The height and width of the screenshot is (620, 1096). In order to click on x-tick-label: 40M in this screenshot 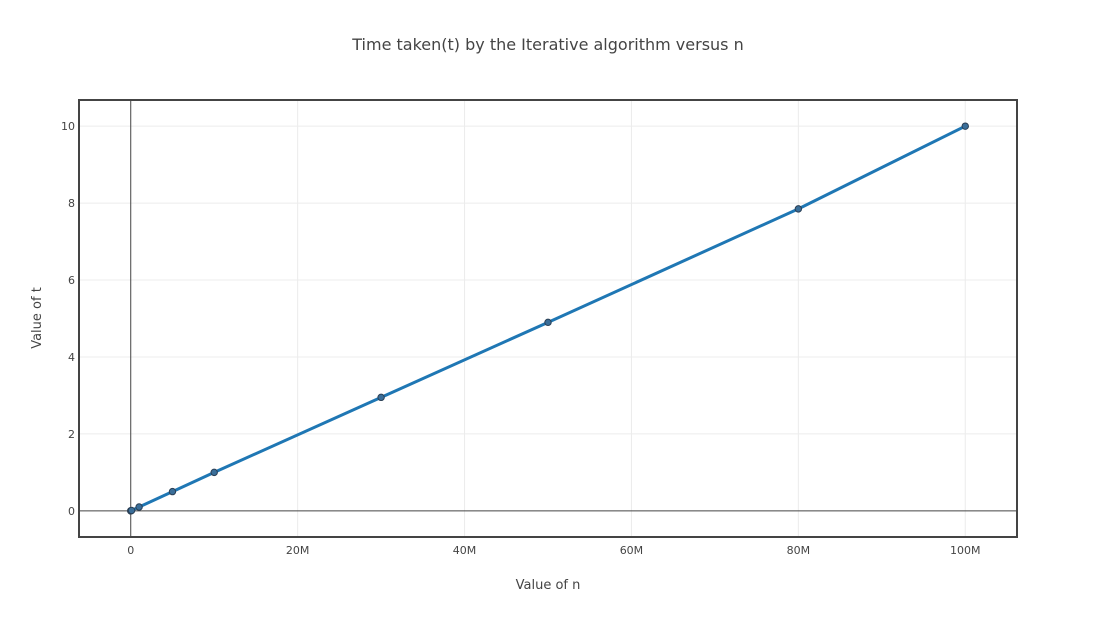, I will do `click(465, 550)`.